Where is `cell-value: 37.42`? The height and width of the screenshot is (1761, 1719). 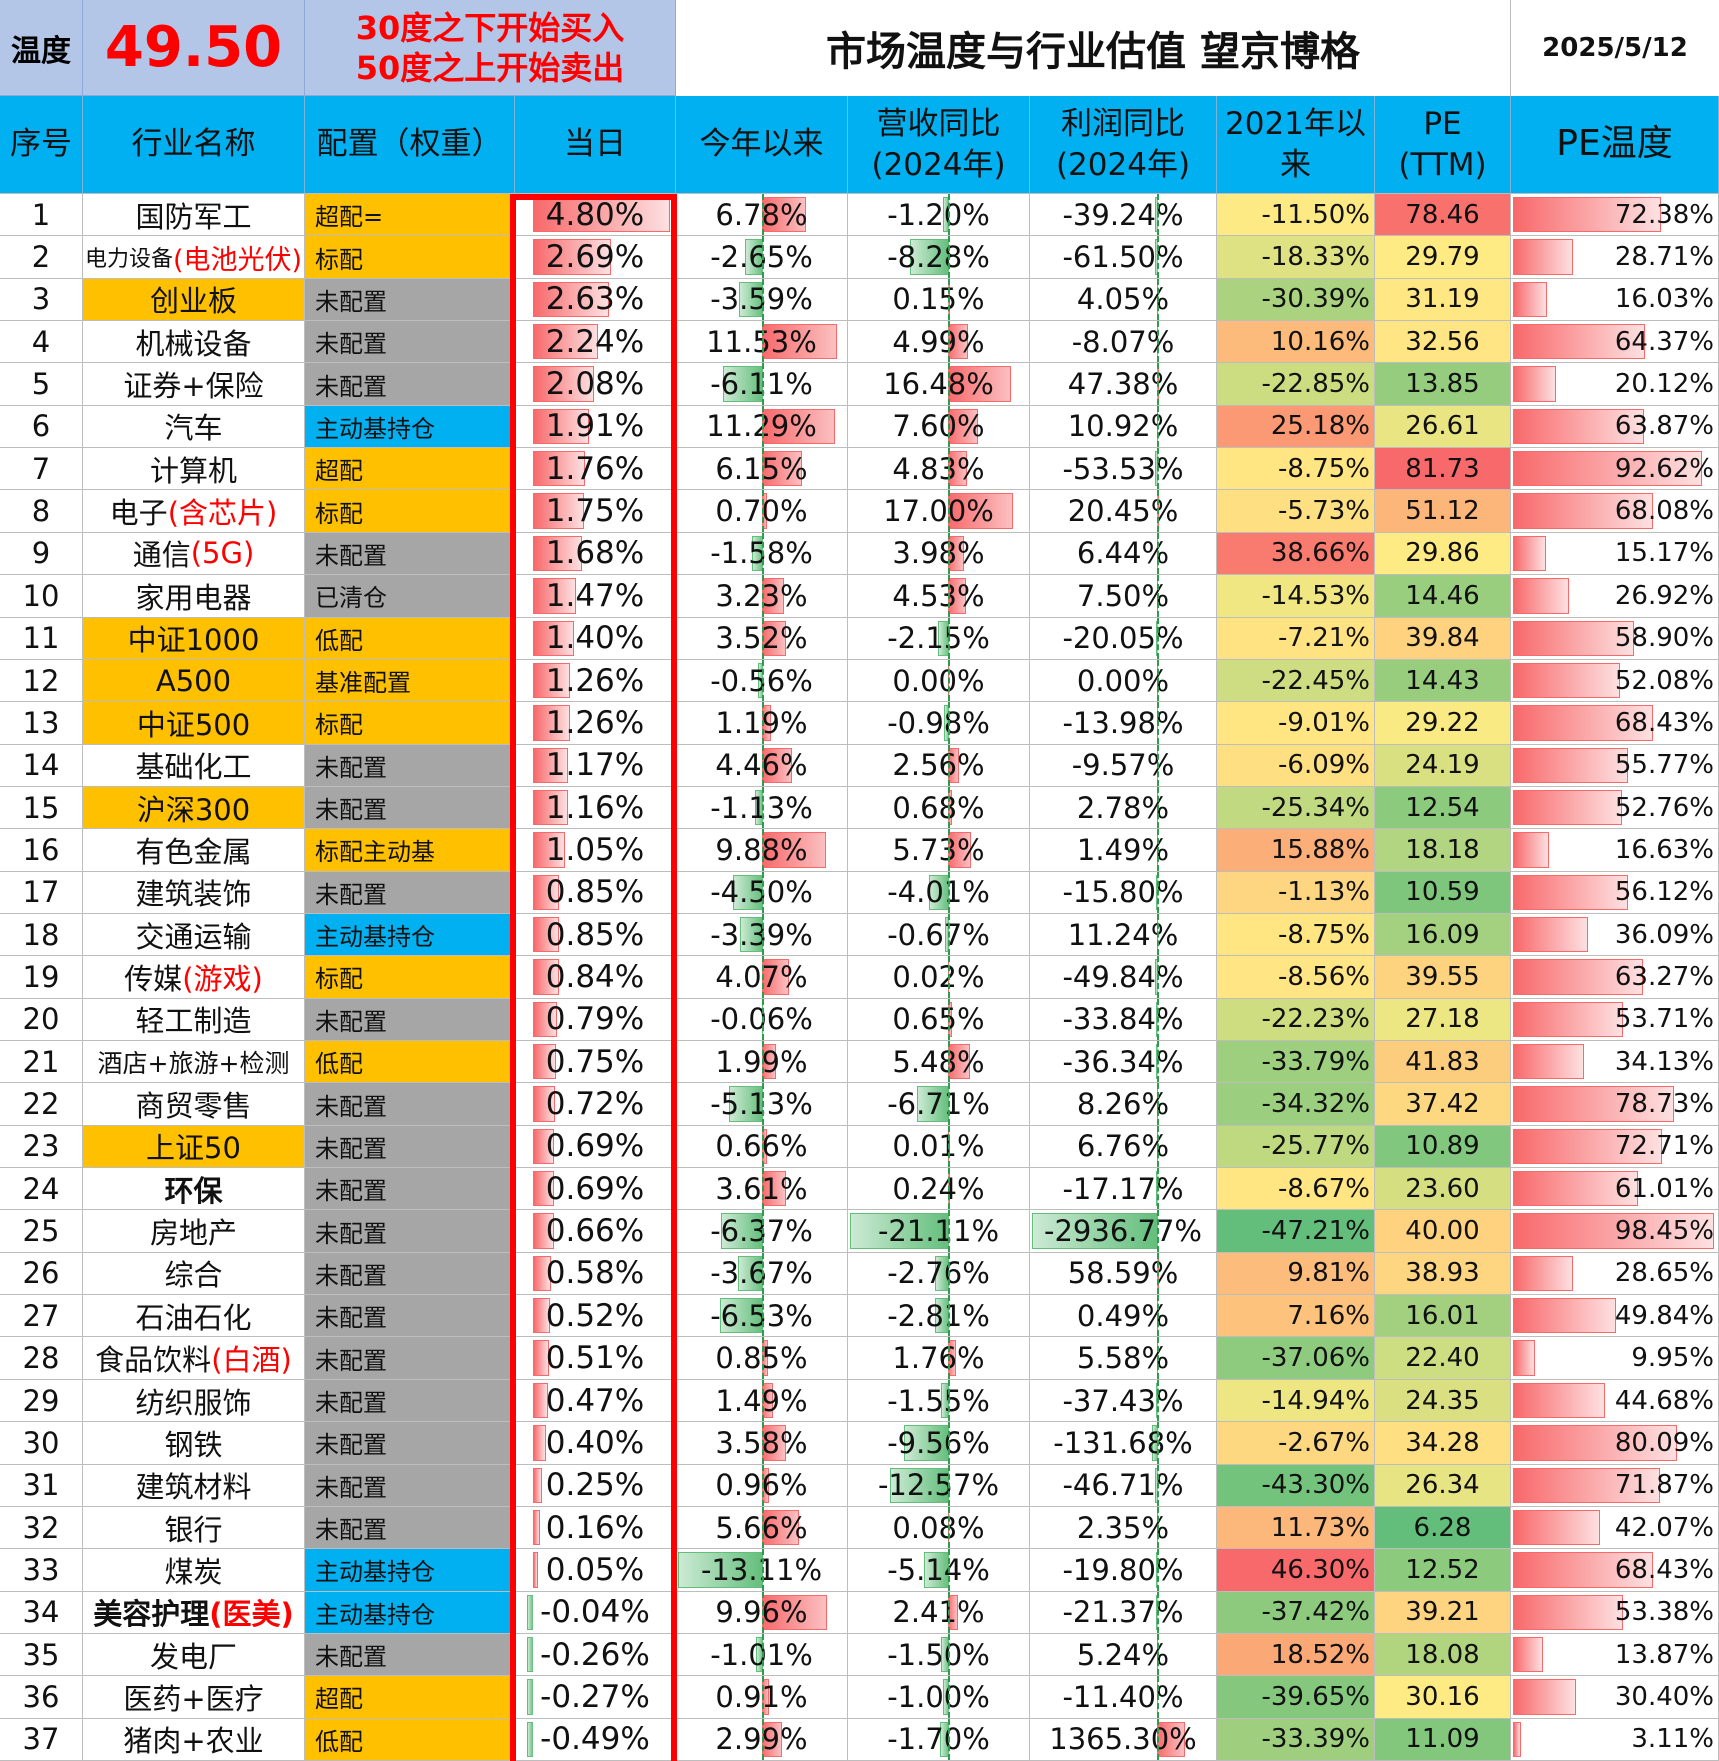
cell-value: 37.42 is located at coordinates (1442, 1104).